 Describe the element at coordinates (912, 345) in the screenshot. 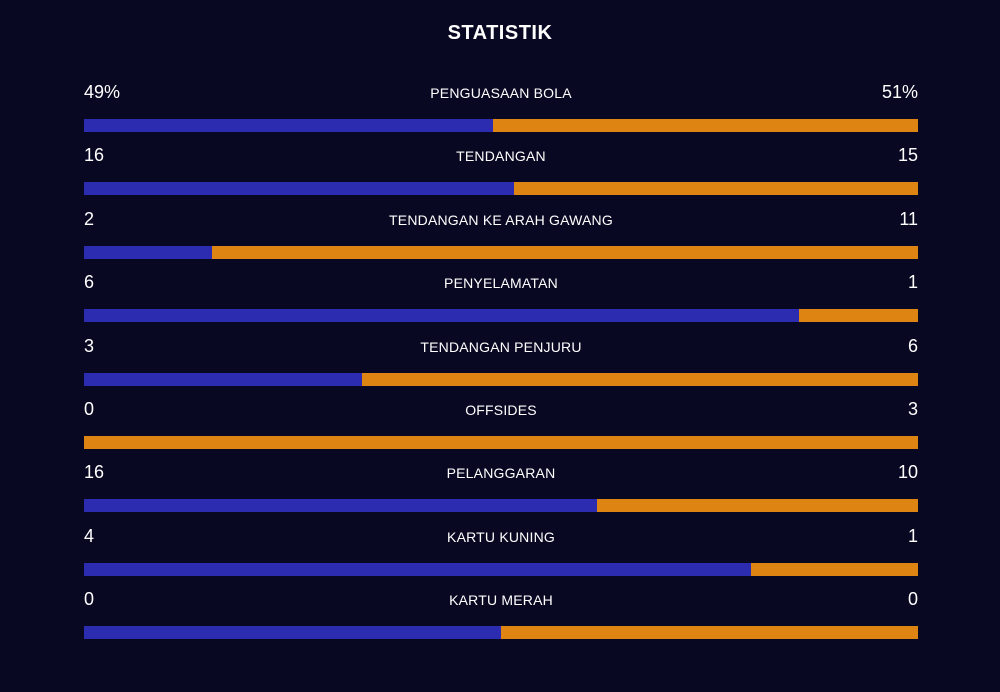

I see `away-value: 6` at that location.